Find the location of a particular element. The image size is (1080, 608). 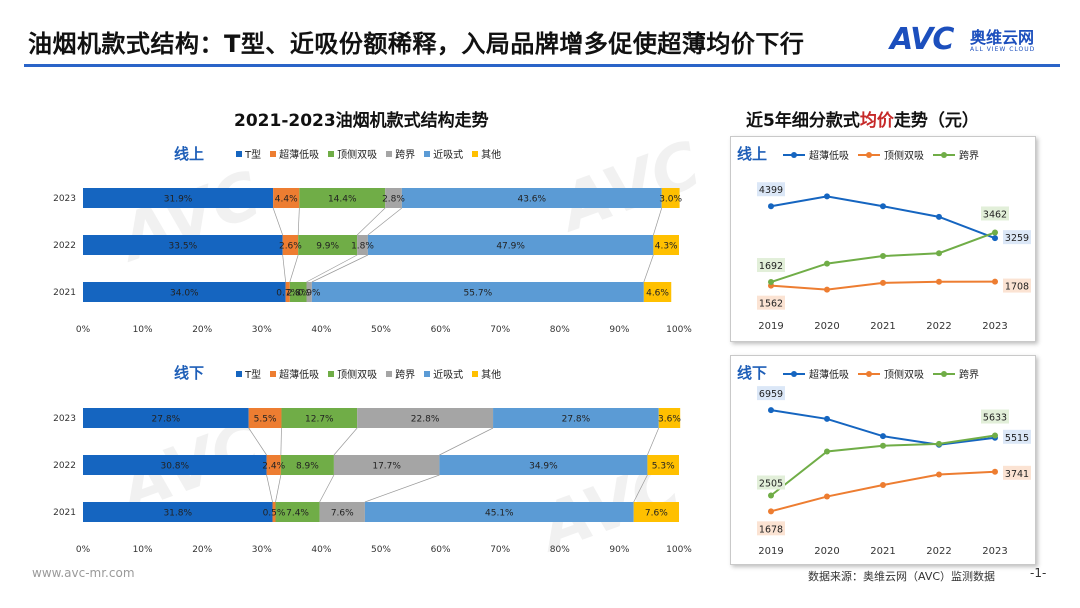

logo-cn: 奥维云网 is located at coordinates (1002, 37).